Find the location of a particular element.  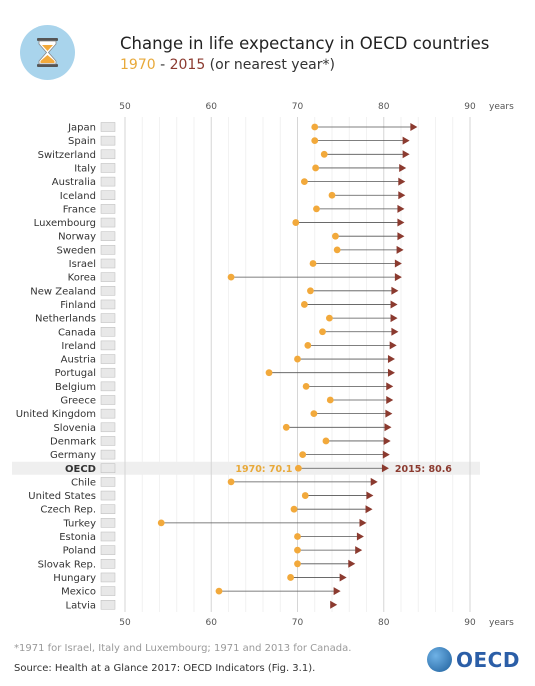

subtitle-start-year: 1970 is located at coordinates (138, 65).